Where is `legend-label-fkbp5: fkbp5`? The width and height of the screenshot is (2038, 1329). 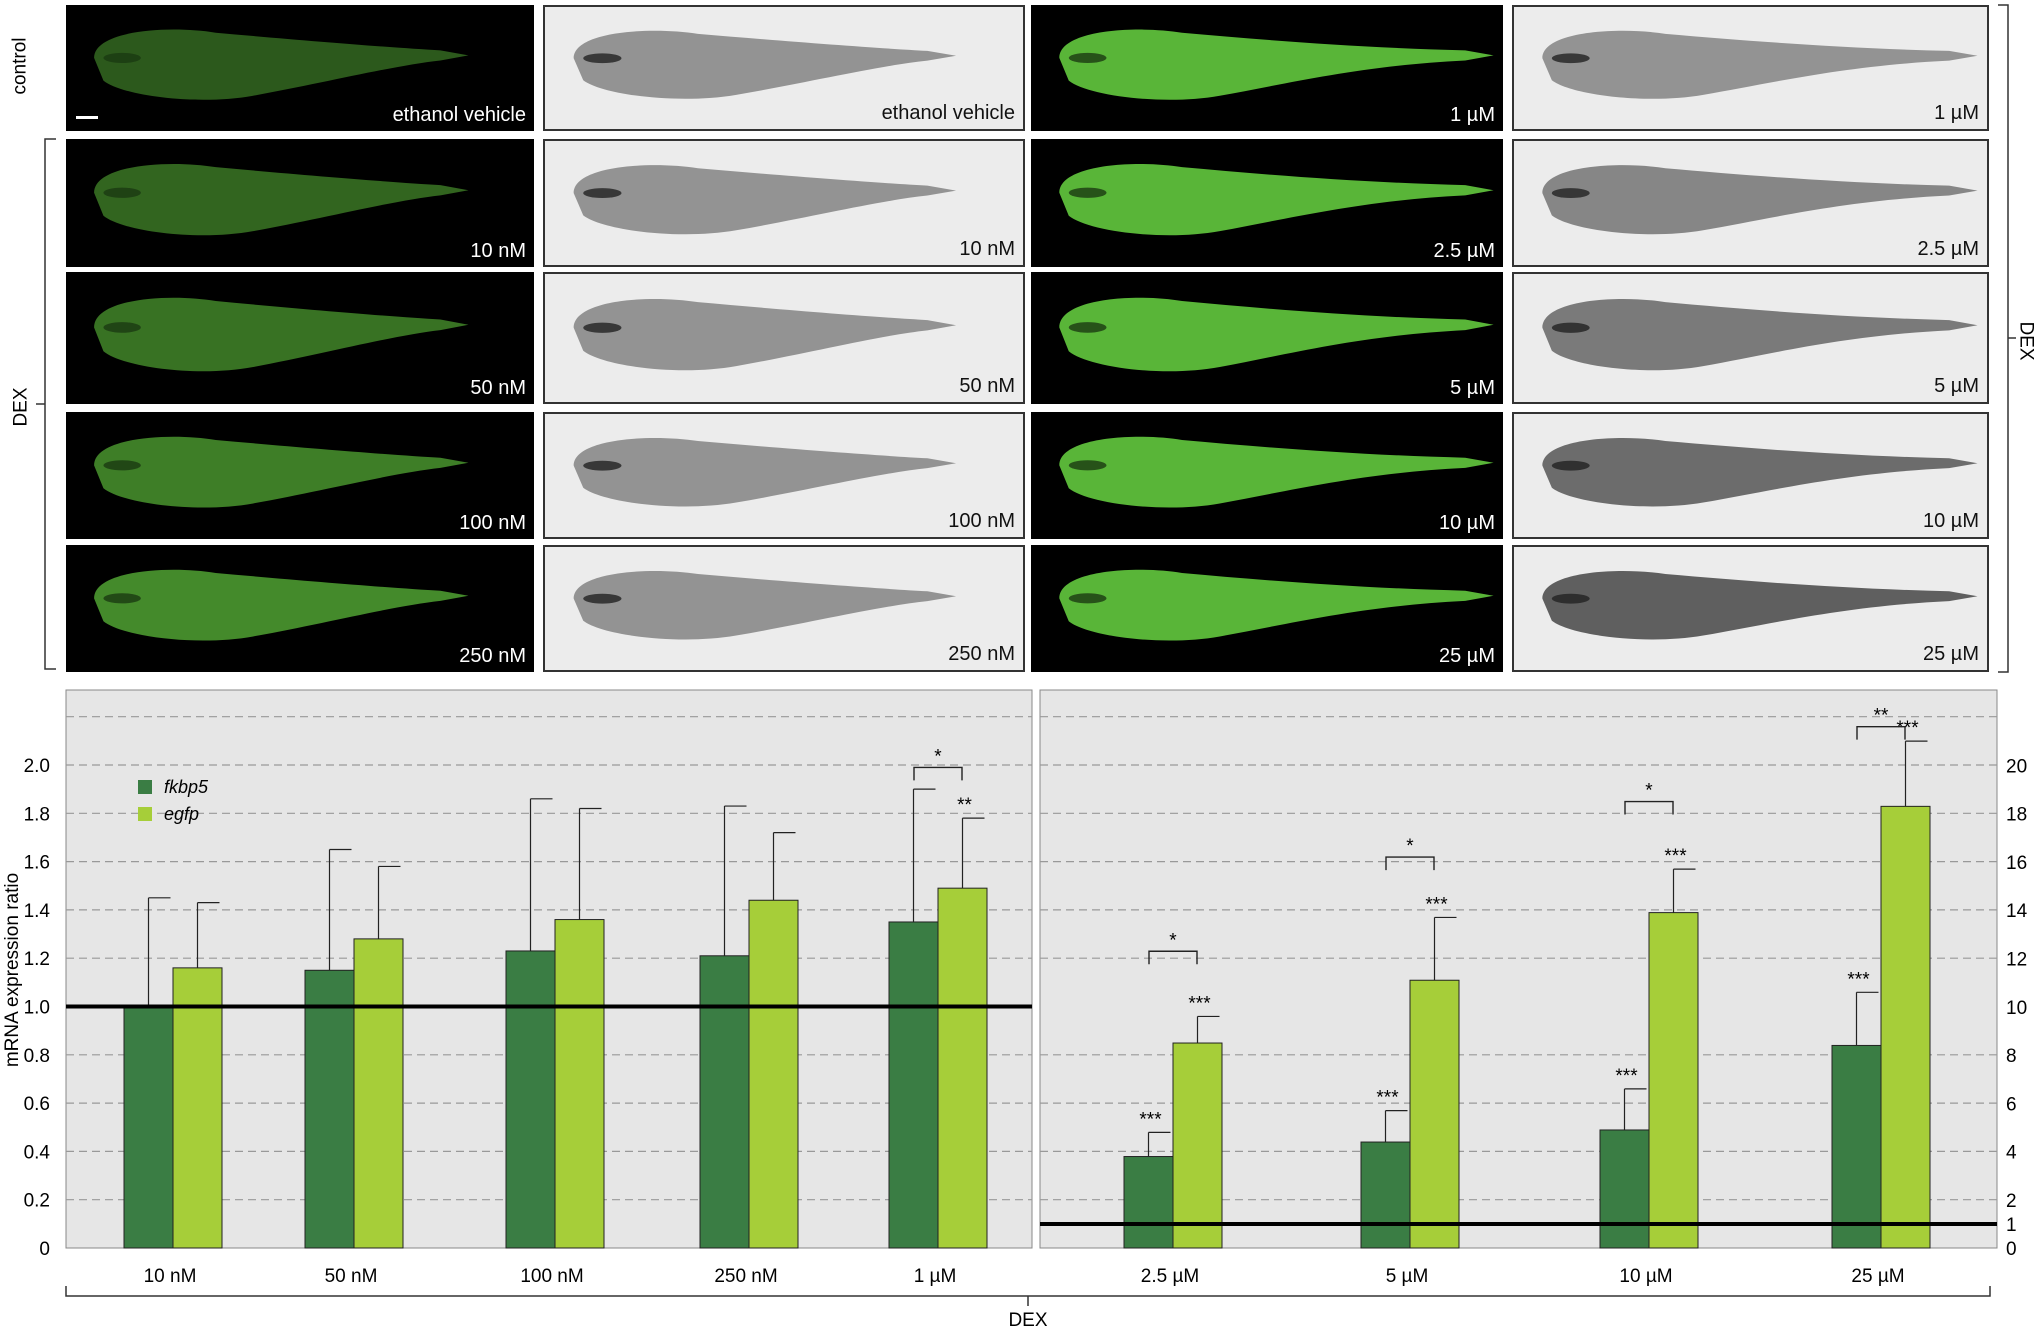 legend-label-fkbp5: fkbp5 is located at coordinates (186, 787).